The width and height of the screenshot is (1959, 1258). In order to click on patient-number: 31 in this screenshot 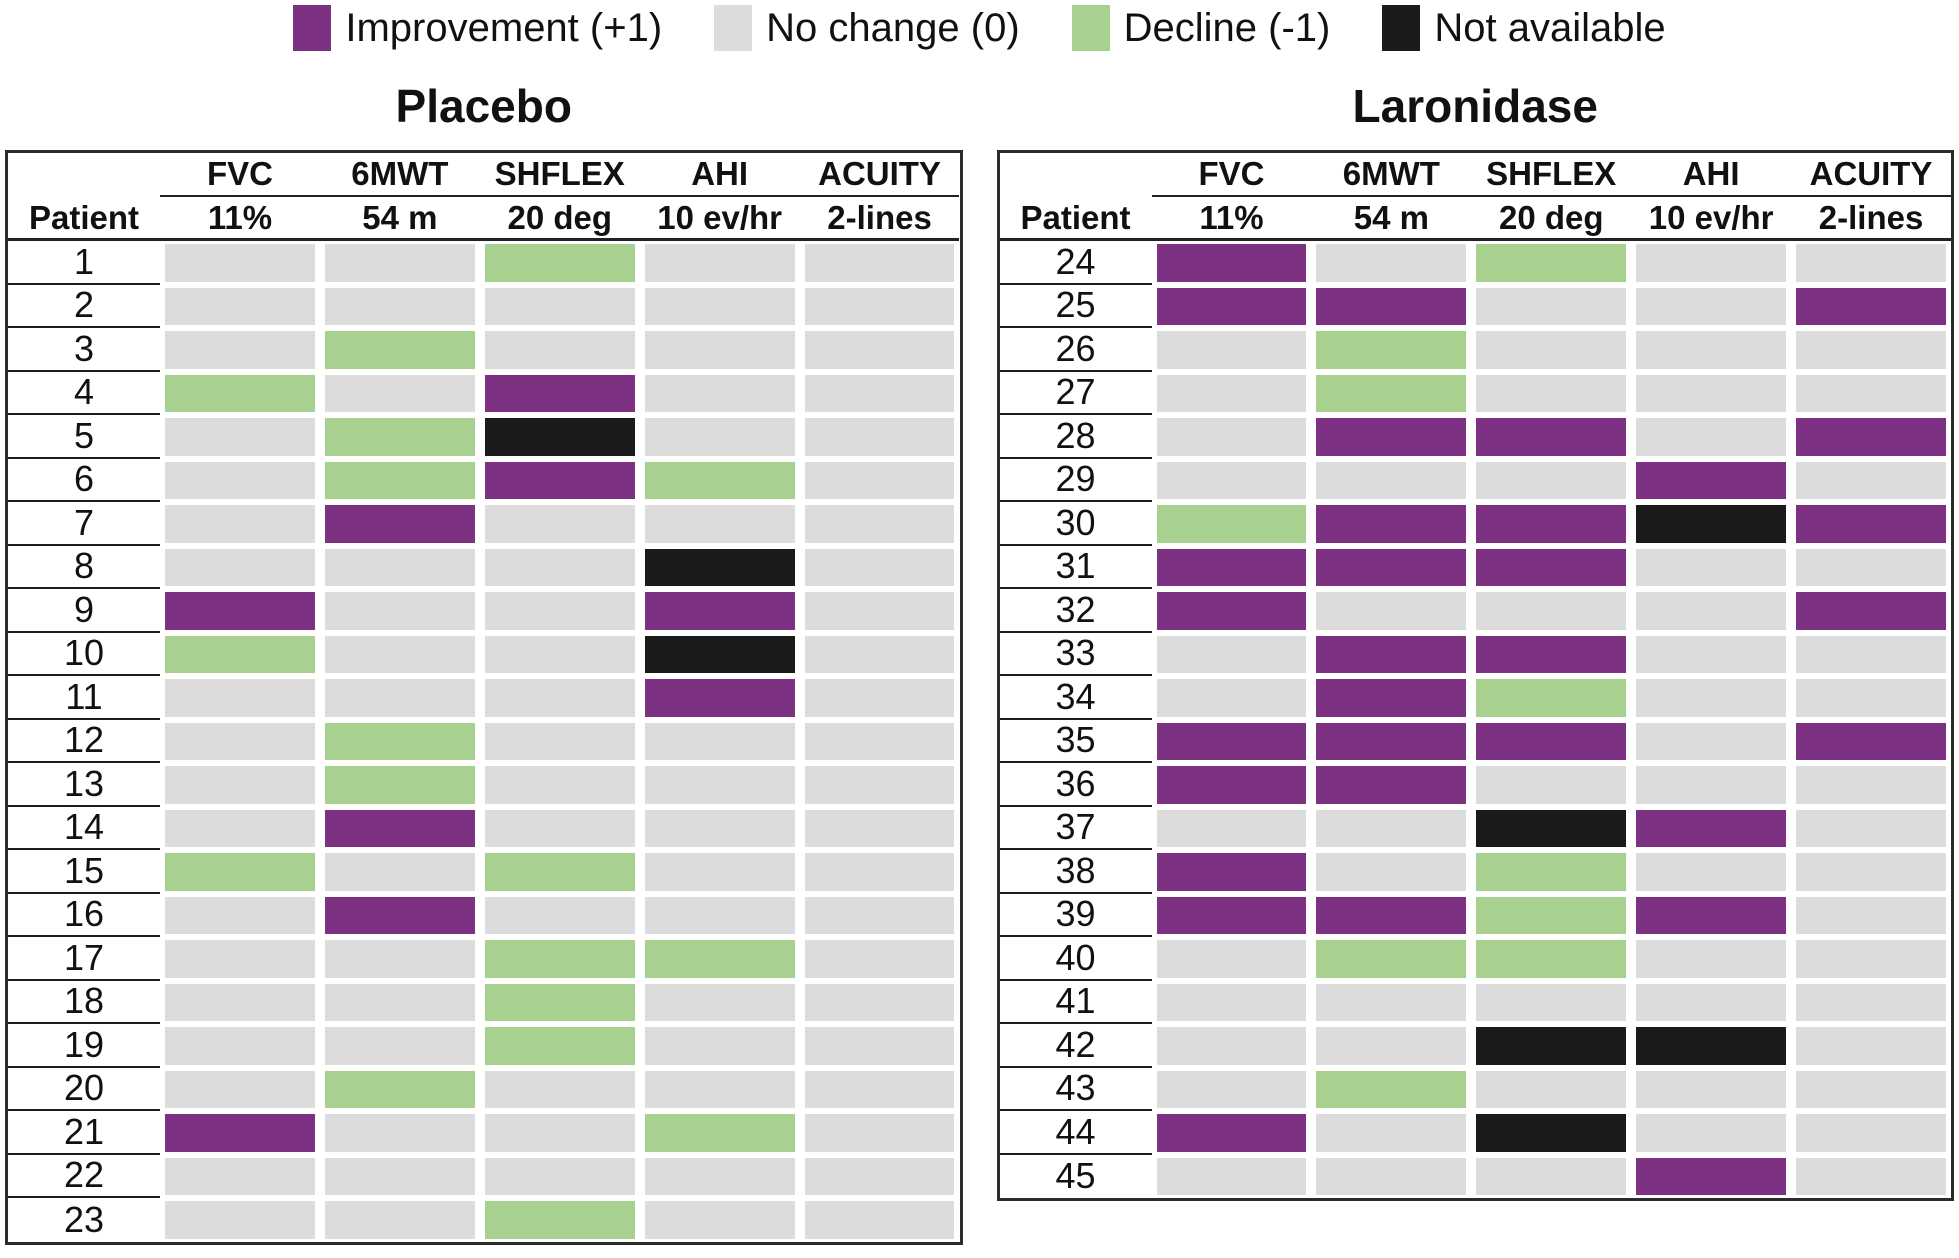, I will do `click(1075, 567)`.